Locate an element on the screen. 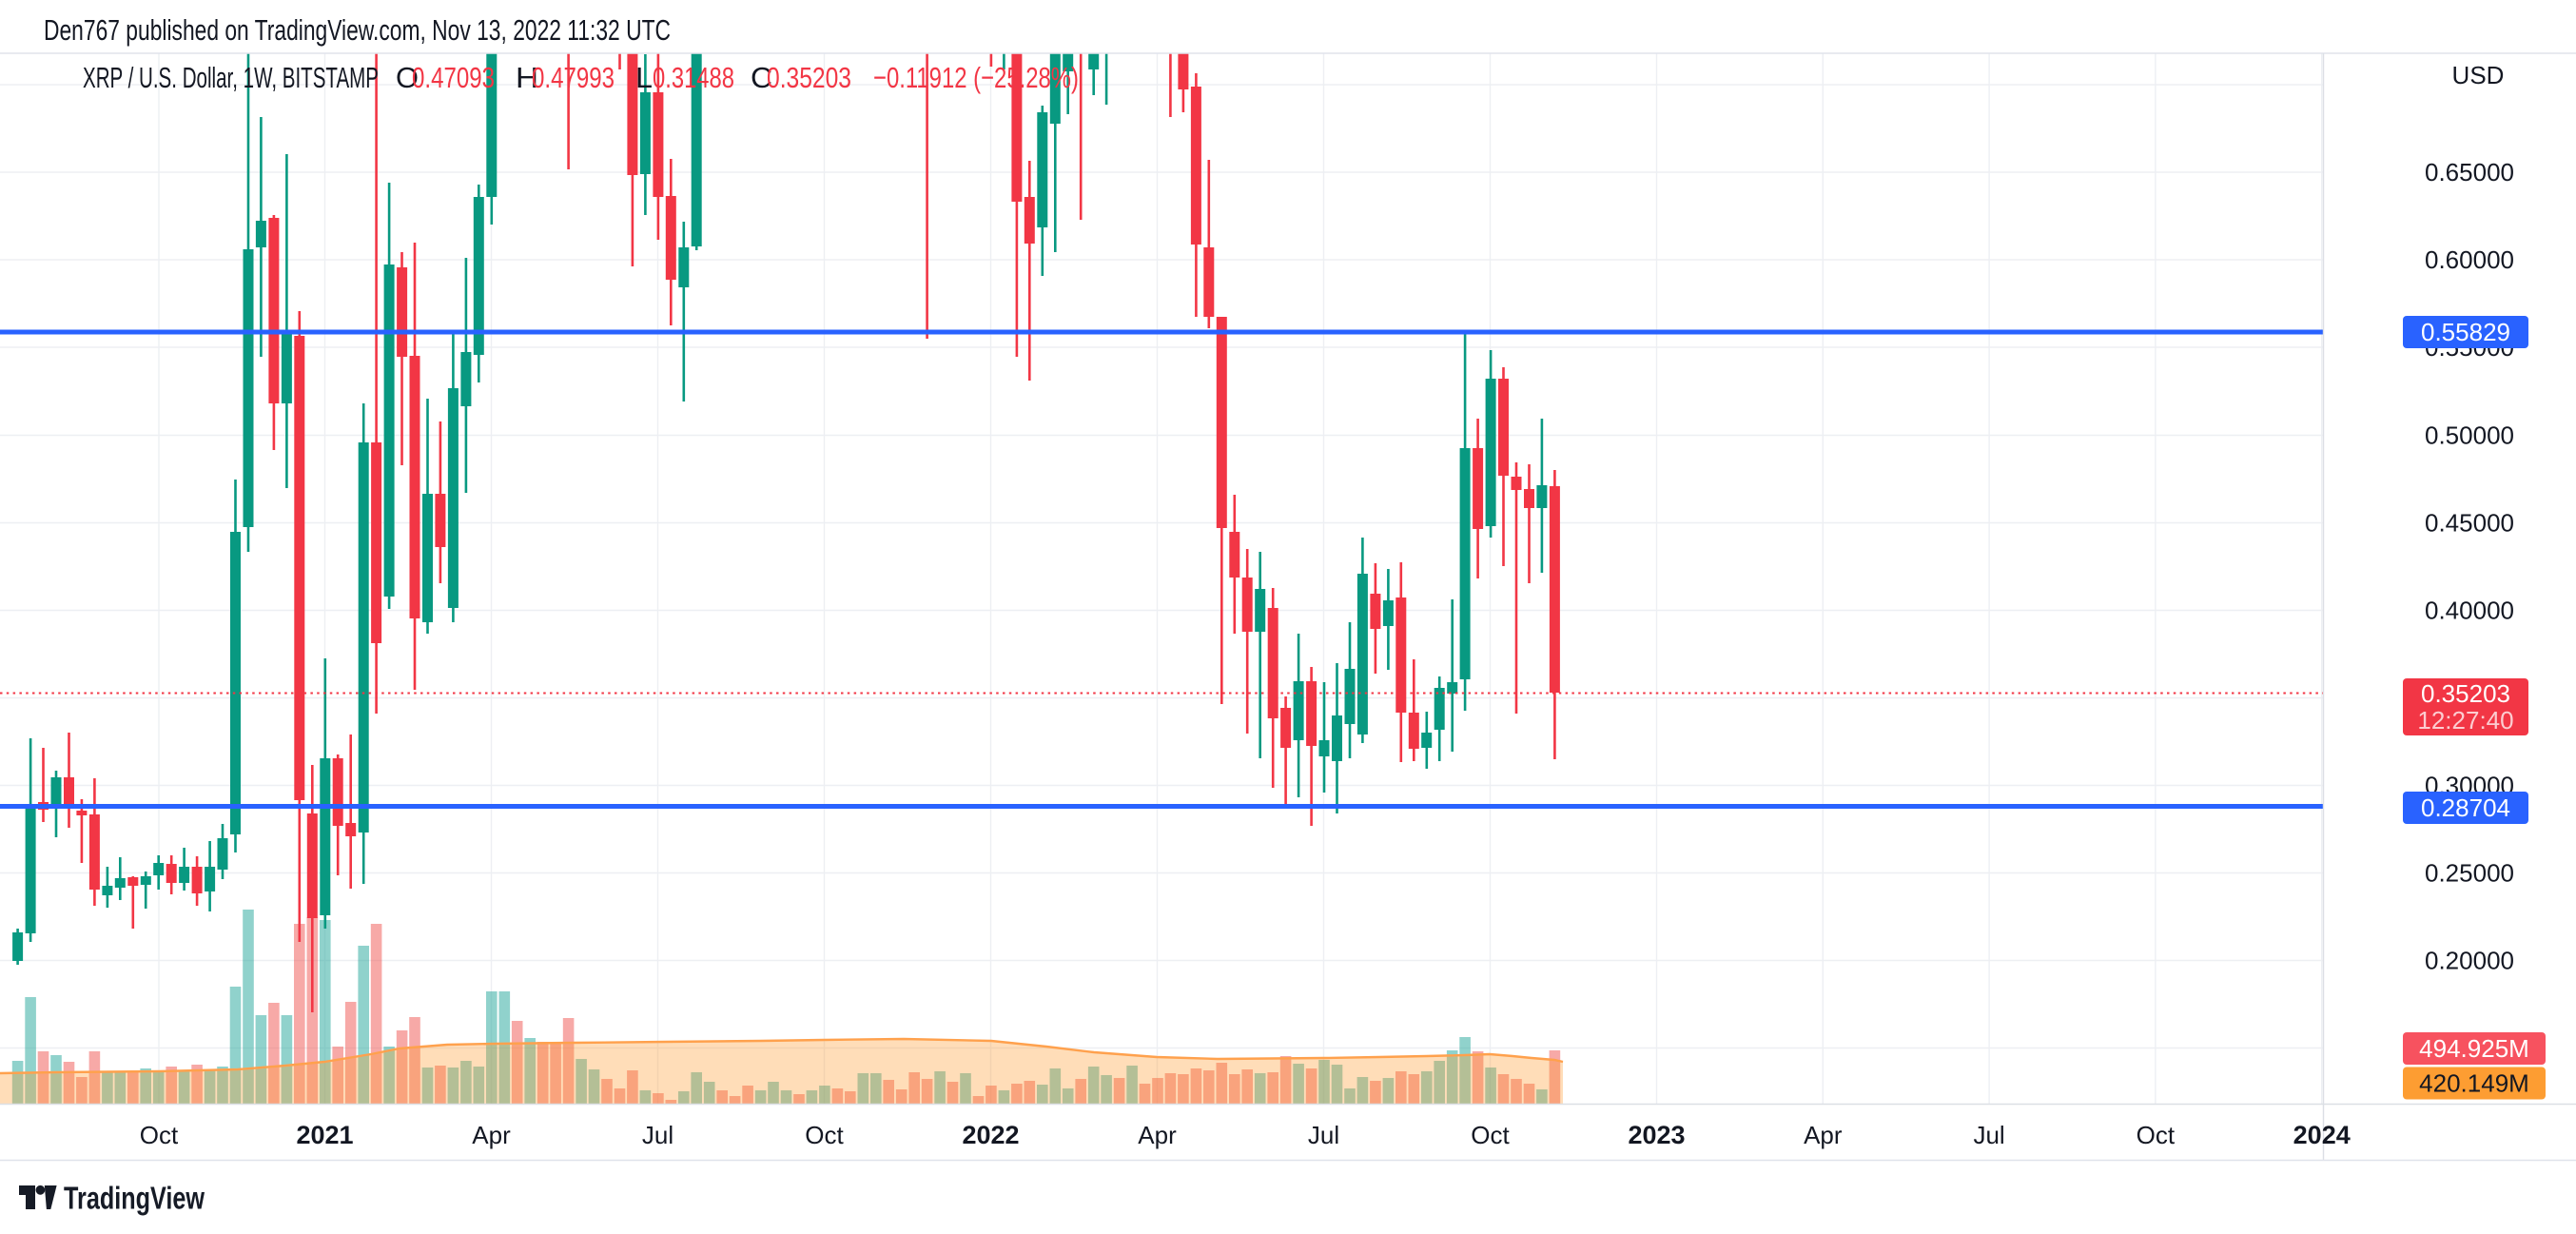 Image resolution: width=2576 pixels, height=1234 pixels. svg-text: 0.60000 is located at coordinates (2469, 259).